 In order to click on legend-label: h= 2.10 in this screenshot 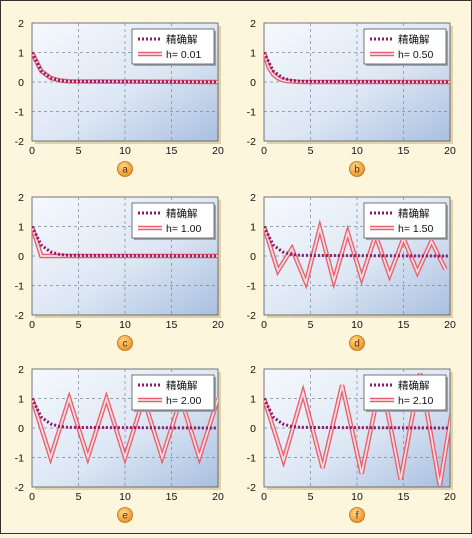, I will do `click(415, 401)`.